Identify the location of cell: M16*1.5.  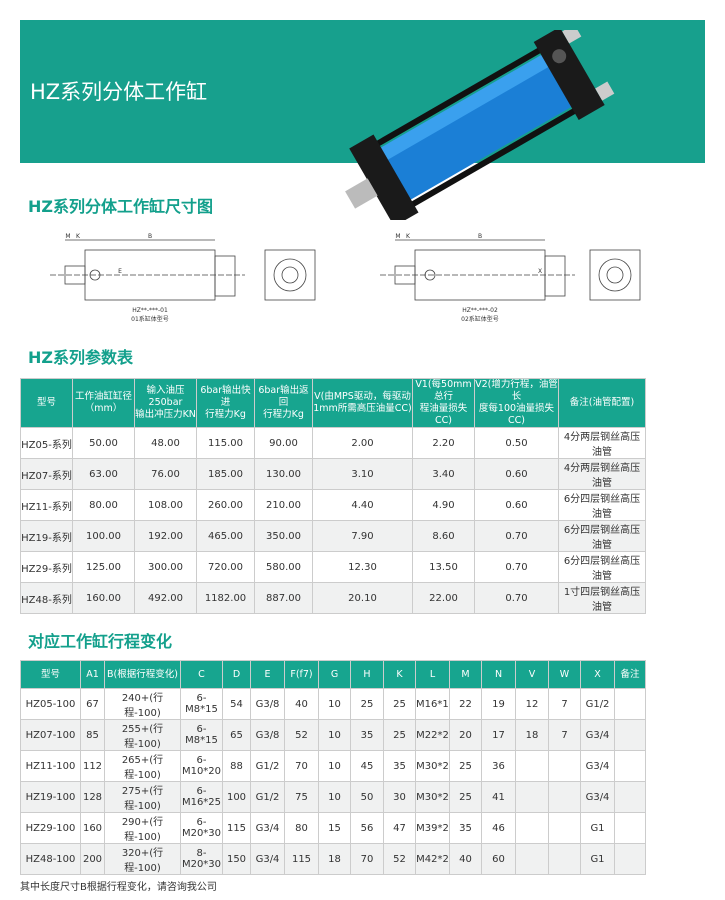
(432, 704).